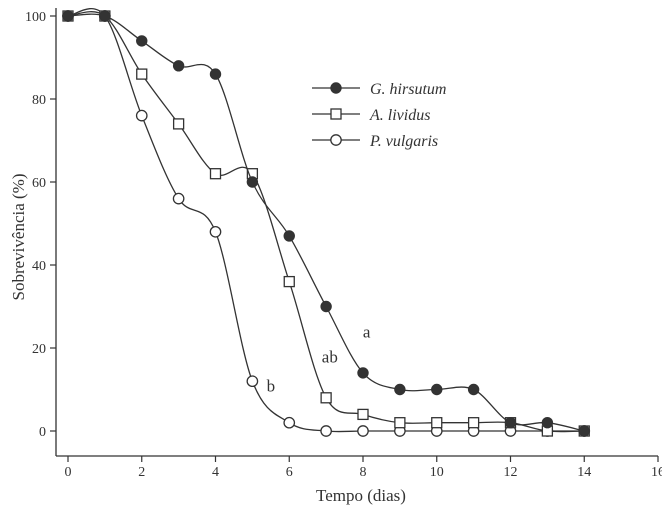 The width and height of the screenshot is (662, 511). Describe the element at coordinates (511, 472) in the screenshot. I see `x-tick-label: 12` at that location.